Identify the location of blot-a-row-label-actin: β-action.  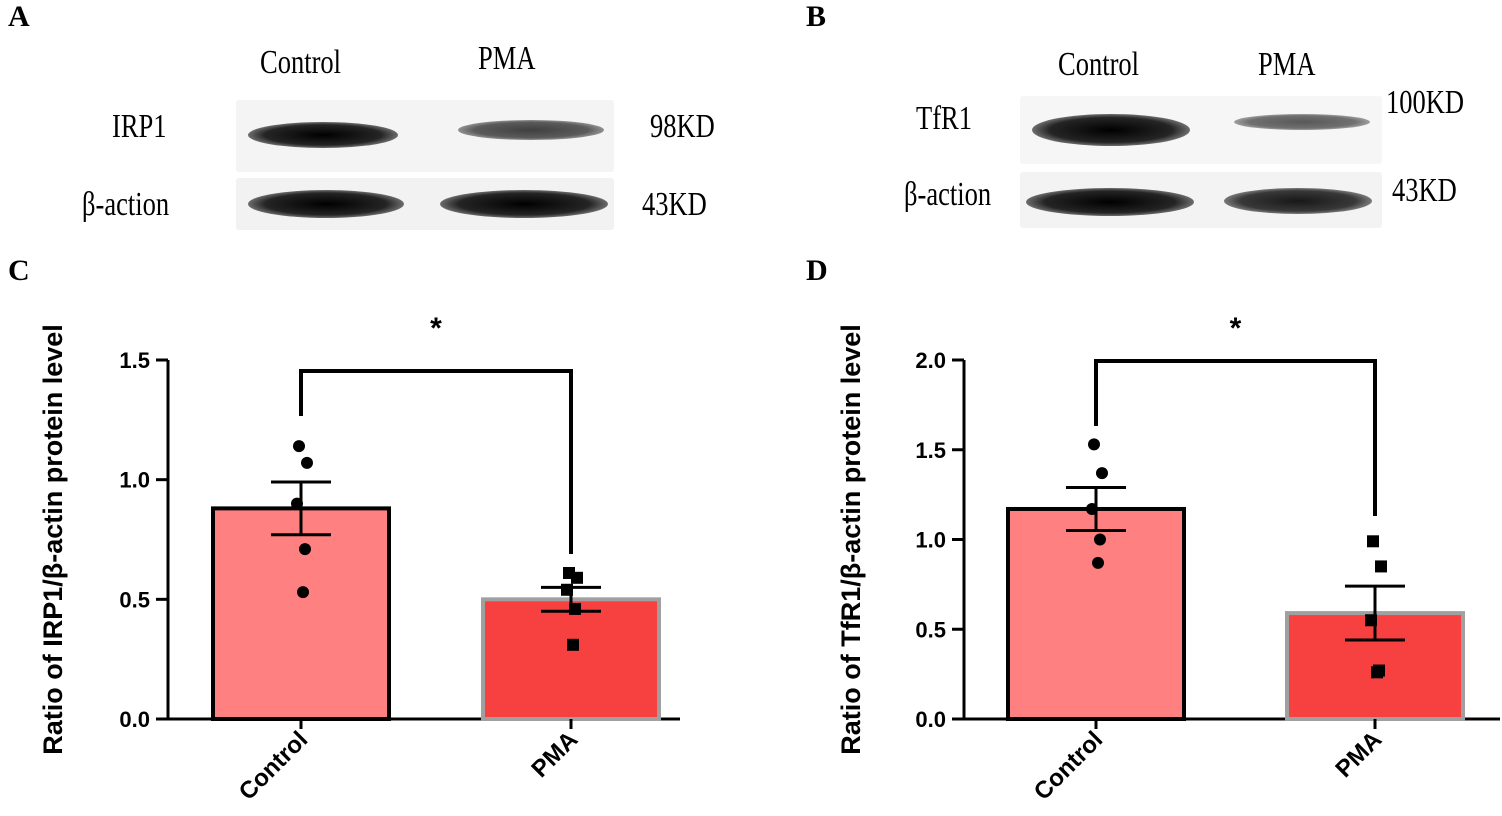
(126, 204).